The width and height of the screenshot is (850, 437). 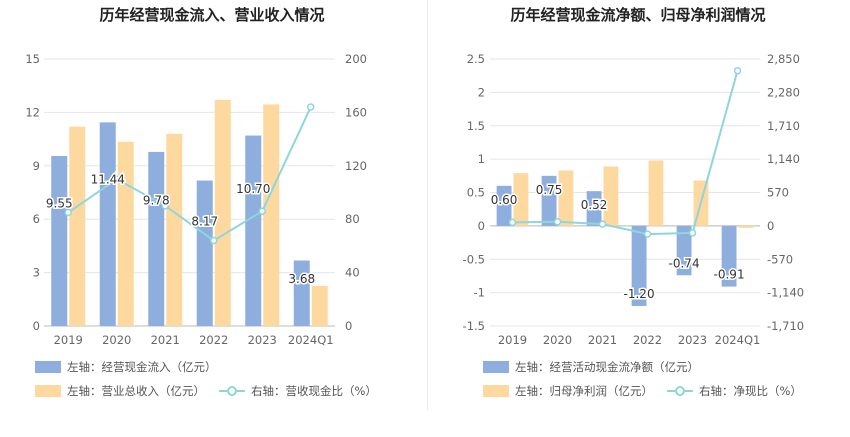 I want to click on left-axis-tick: 1.5, so click(x=476, y=126).